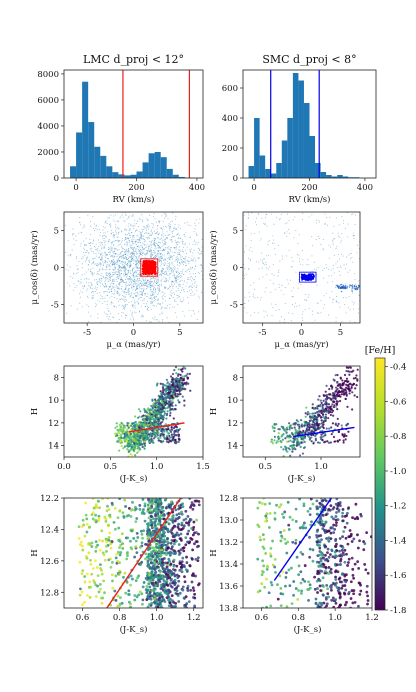  What do you see at coordinates (234, 306) in the screenshot?
I see `y-tick-label: -5` at bounding box center [234, 306].